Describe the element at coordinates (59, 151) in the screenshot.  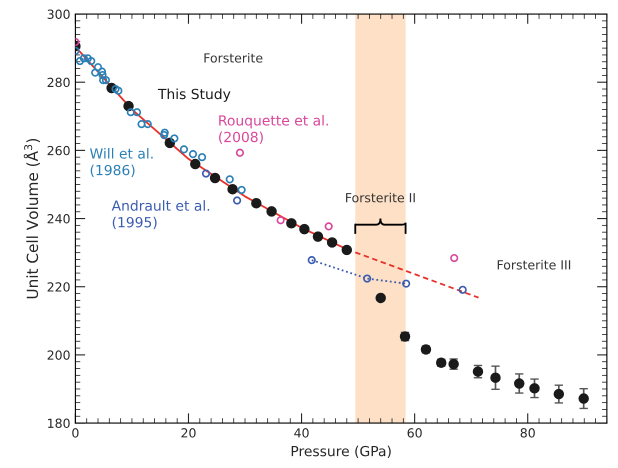
I see `y-tick-label: 260` at that location.